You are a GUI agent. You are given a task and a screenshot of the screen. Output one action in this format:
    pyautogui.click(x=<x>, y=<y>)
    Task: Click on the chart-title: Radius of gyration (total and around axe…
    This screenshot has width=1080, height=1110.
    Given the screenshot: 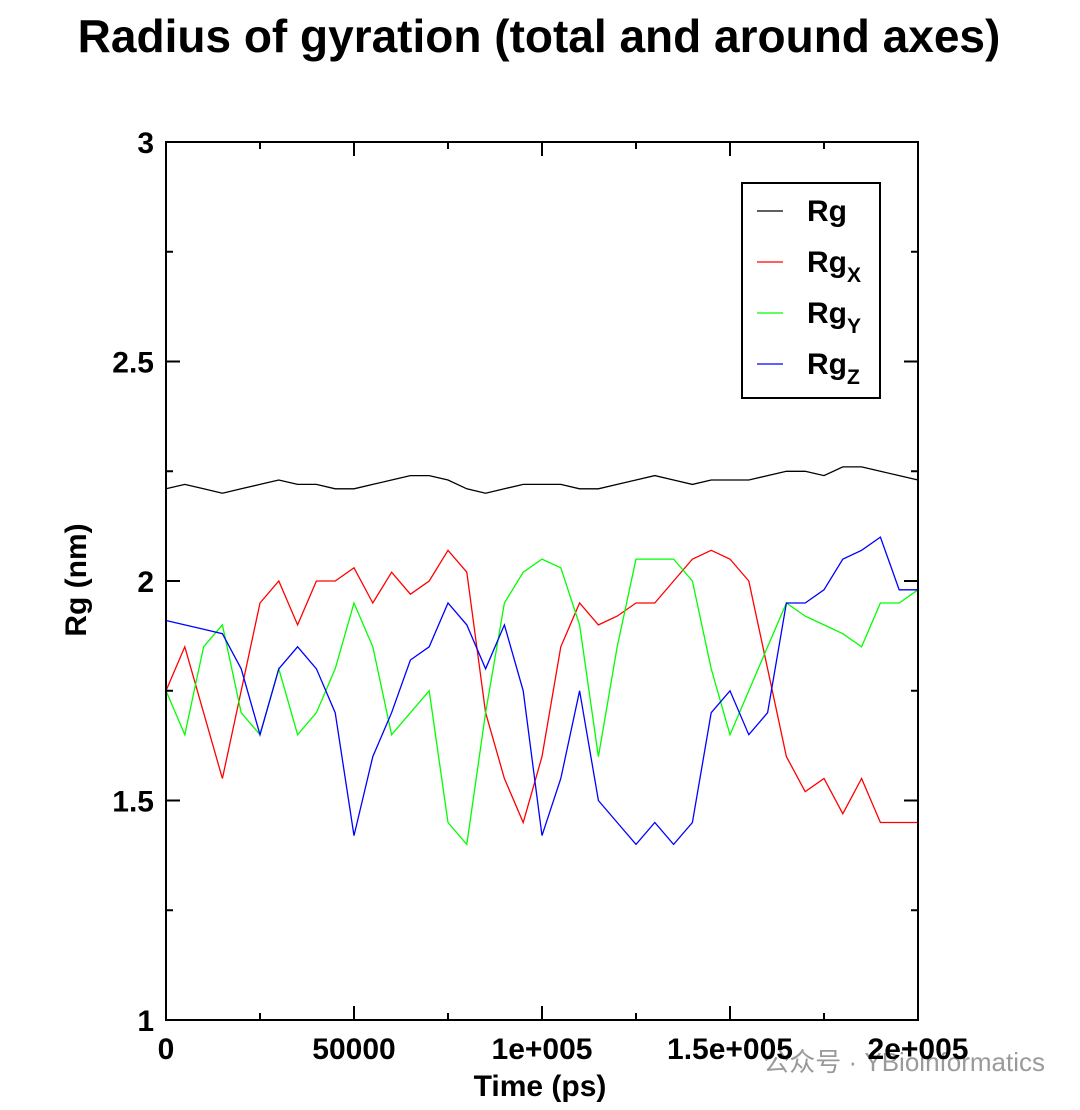 What is the action you would take?
    pyautogui.click(x=539, y=36)
    